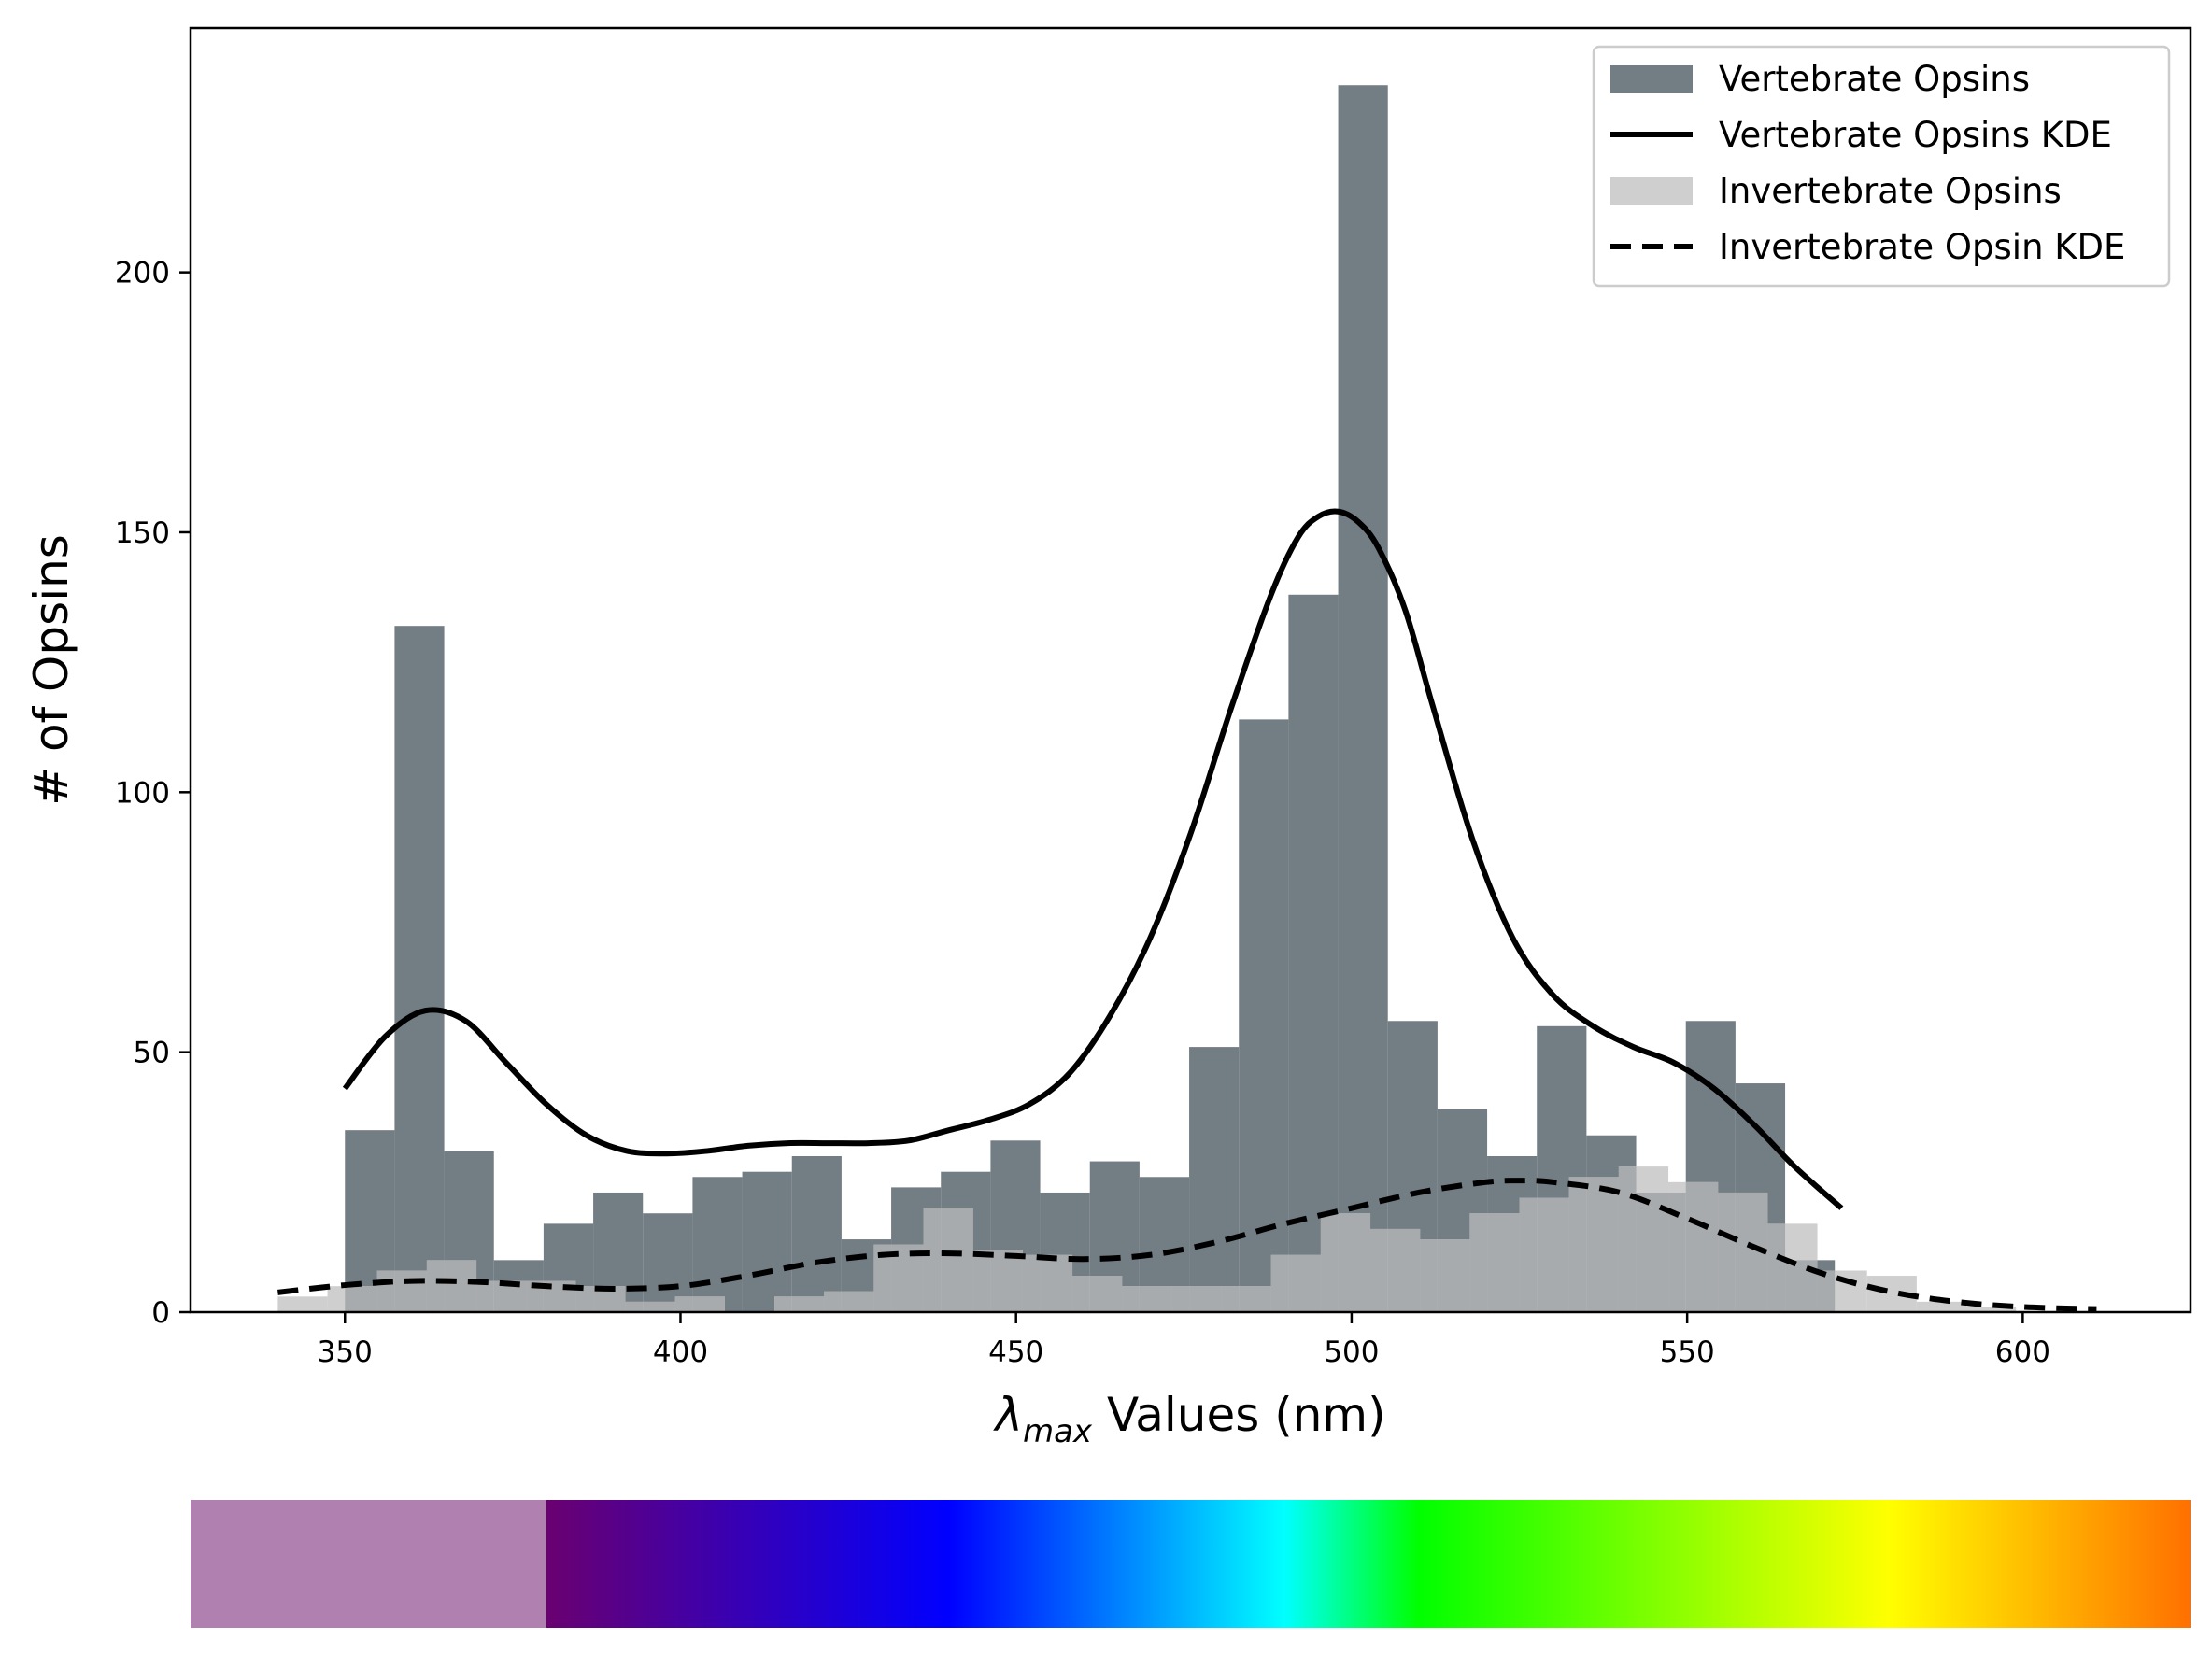 The image size is (2212, 1653). Describe the element at coordinates (160, 1313) in the screenshot. I see `y-tick-label: 0` at that location.